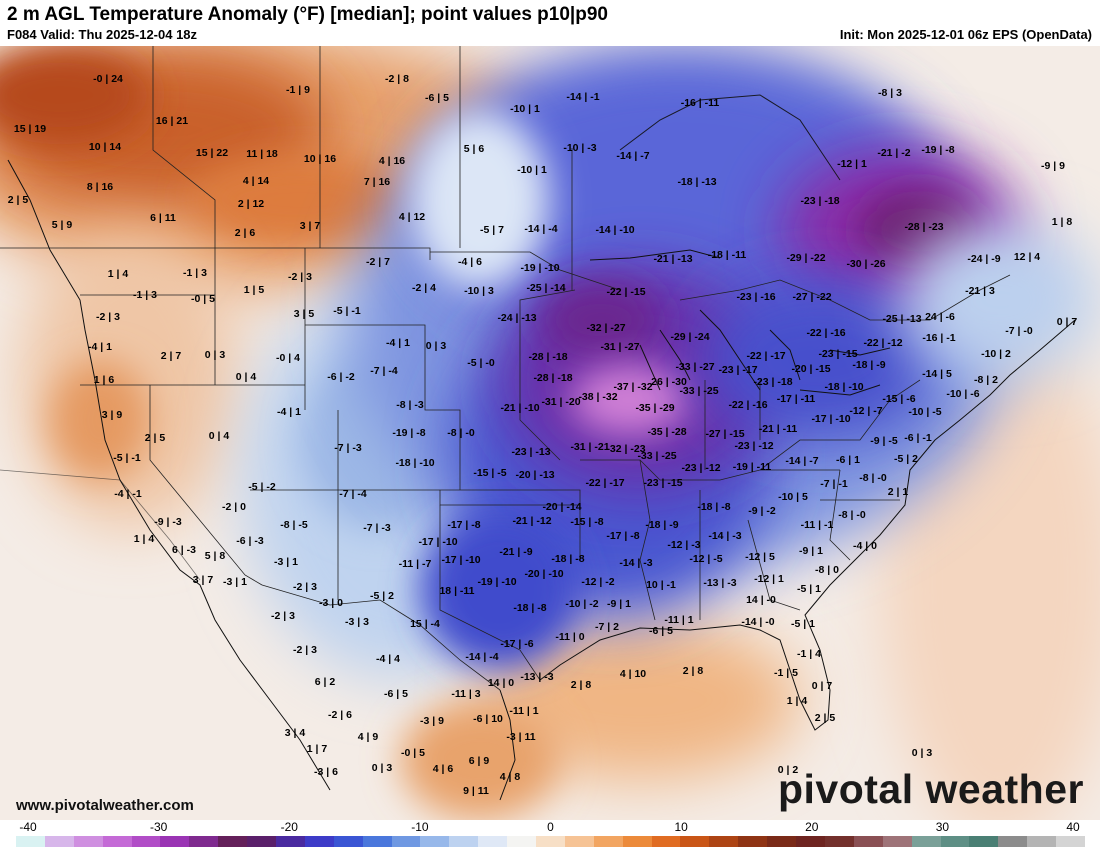  What do you see at coordinates (443, 769) in the screenshot?
I see `point-value-label: 4 | 6` at bounding box center [443, 769].